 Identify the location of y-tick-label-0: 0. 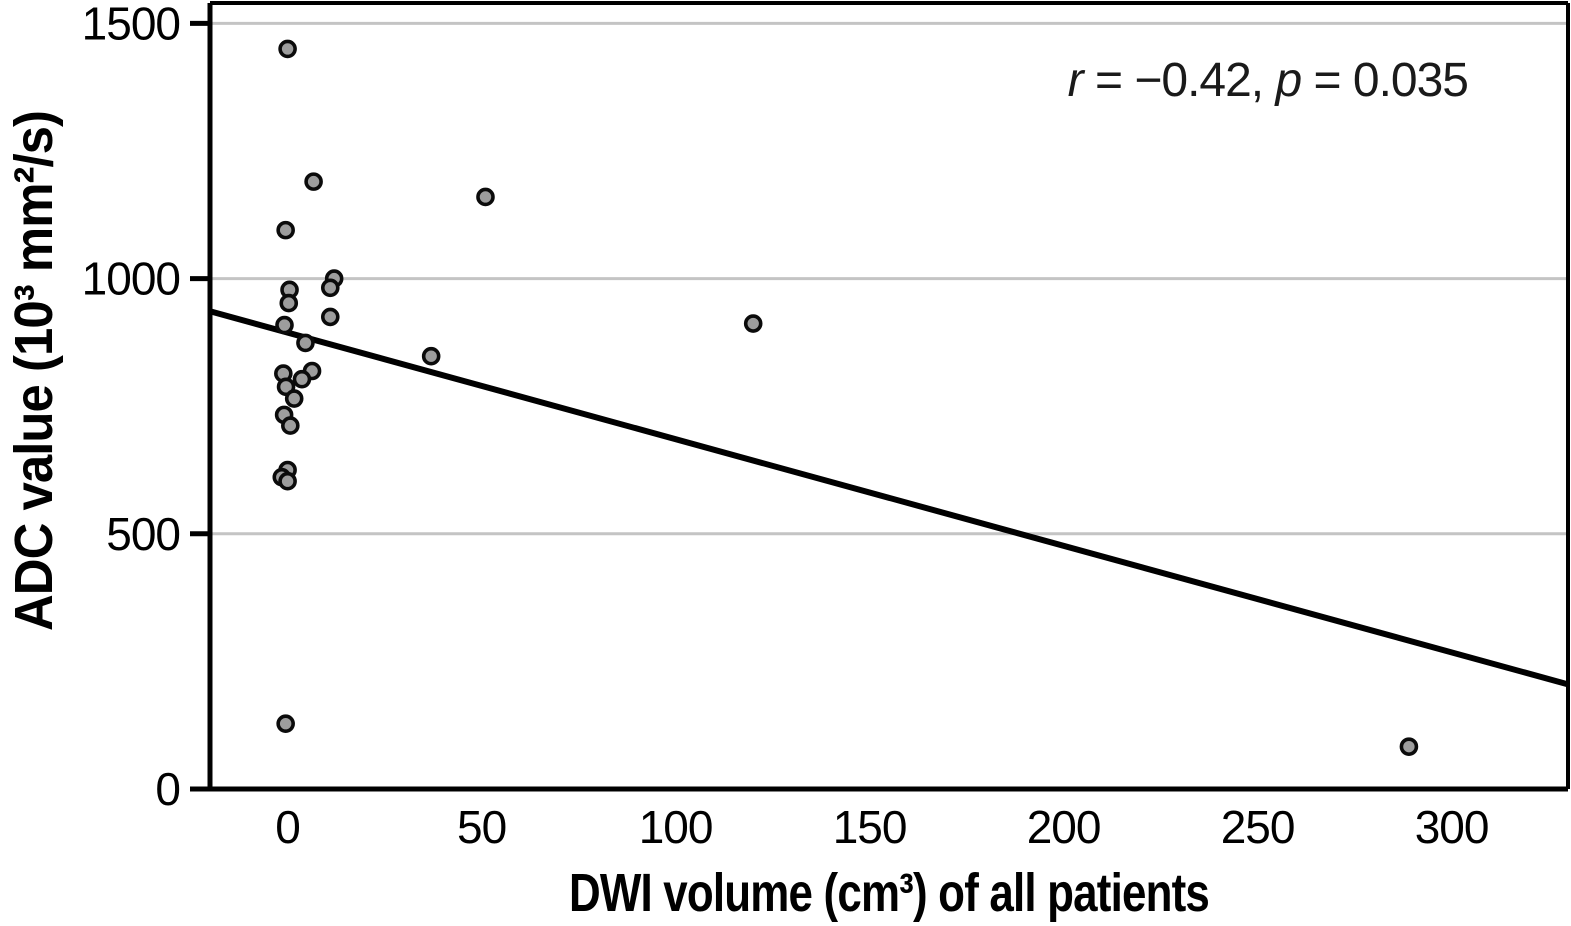
(167, 789).